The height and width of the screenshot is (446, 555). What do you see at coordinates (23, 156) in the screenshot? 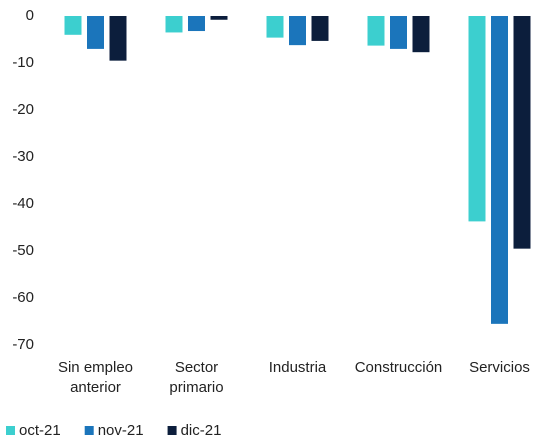
I see `y-tick-label: -30` at bounding box center [23, 156].